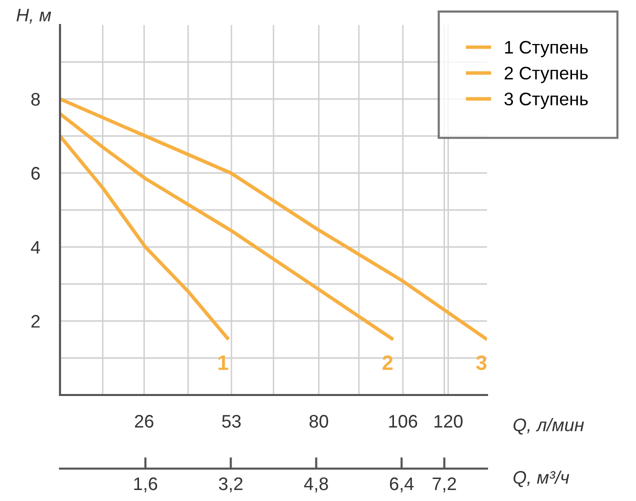 The width and height of the screenshot is (636, 501). What do you see at coordinates (403, 421) in the screenshot?
I see `x-tick-label: 106` at bounding box center [403, 421].